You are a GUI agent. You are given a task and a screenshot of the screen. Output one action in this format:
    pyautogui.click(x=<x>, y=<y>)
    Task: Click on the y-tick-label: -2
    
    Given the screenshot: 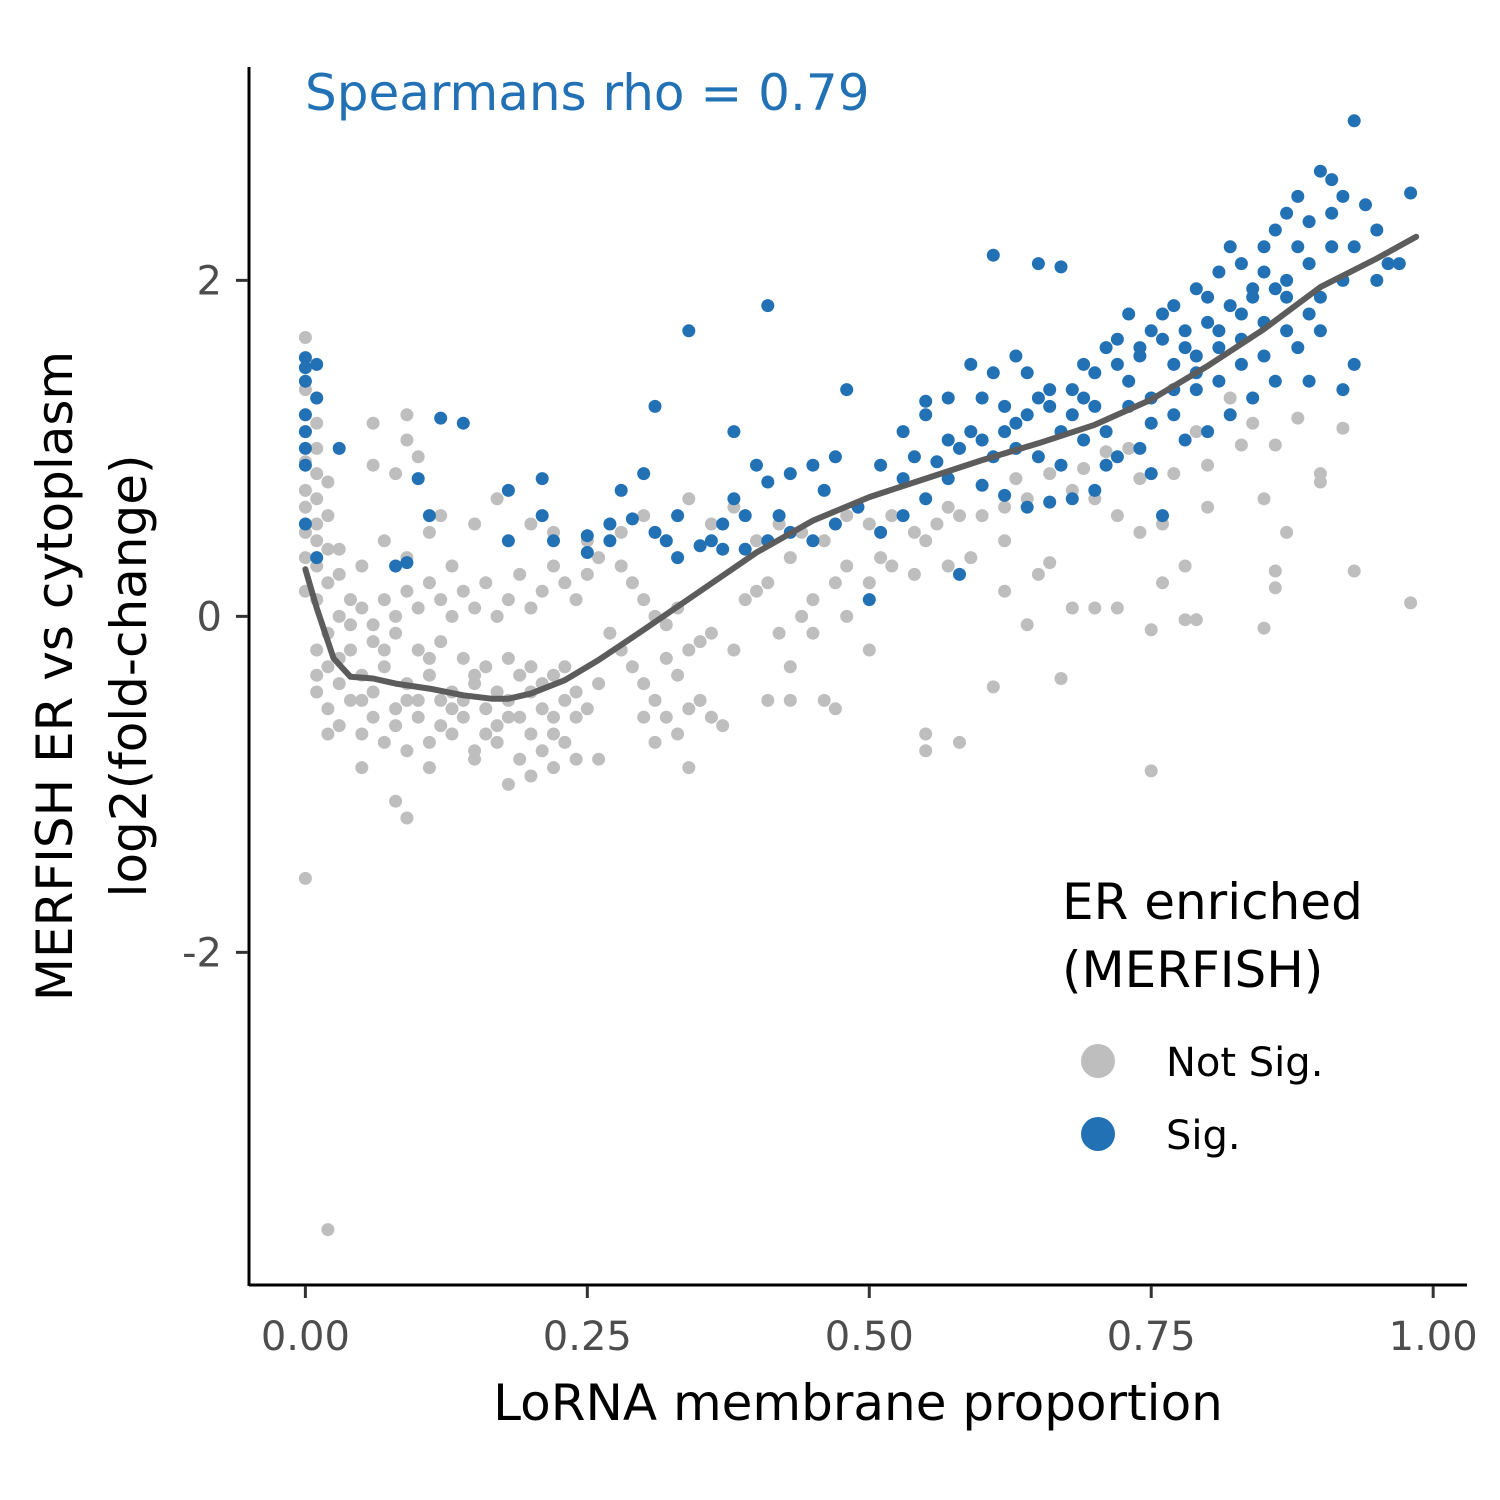 What is the action you would take?
    pyautogui.click(x=202, y=953)
    